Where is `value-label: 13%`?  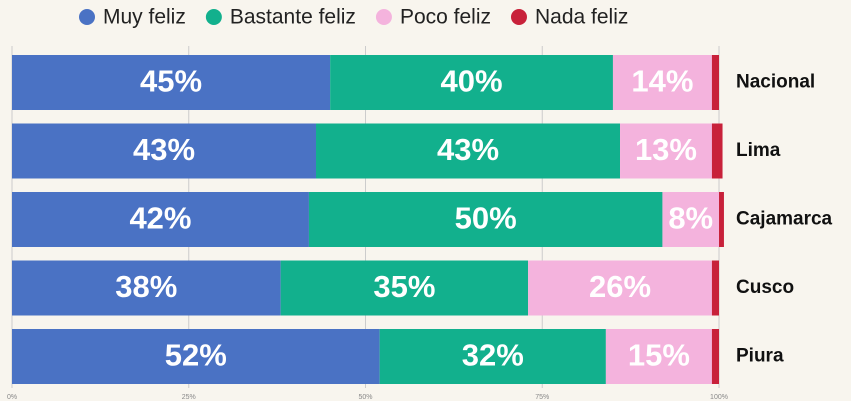
value-label: 13% is located at coordinates (666, 149).